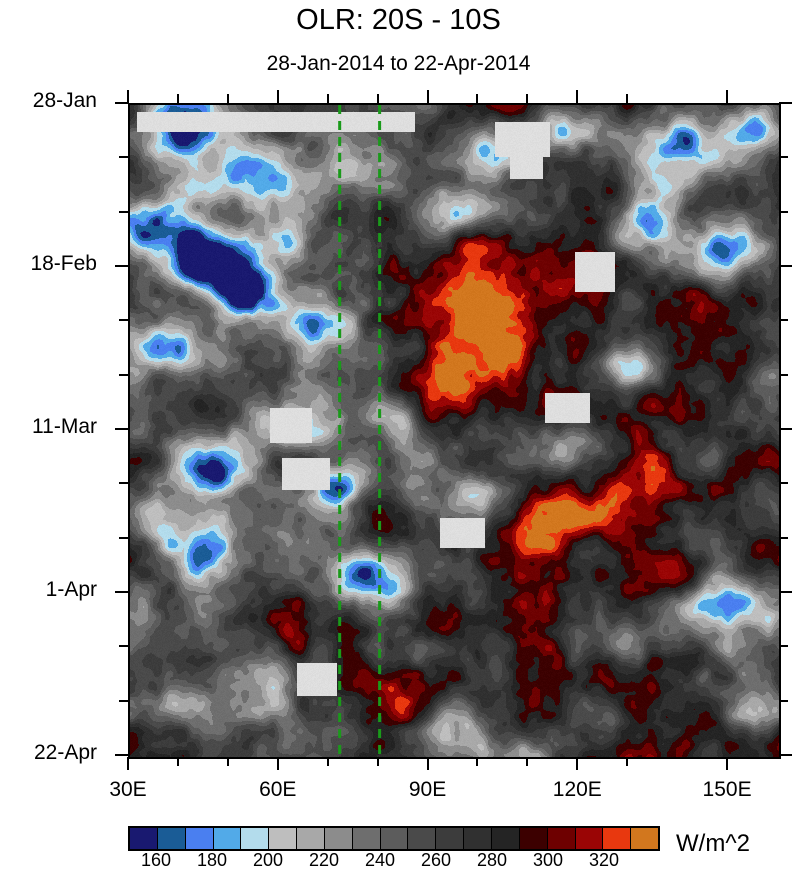  Describe the element at coordinates (156, 860) in the screenshot. I see `colorbar-label-0: 160` at that location.